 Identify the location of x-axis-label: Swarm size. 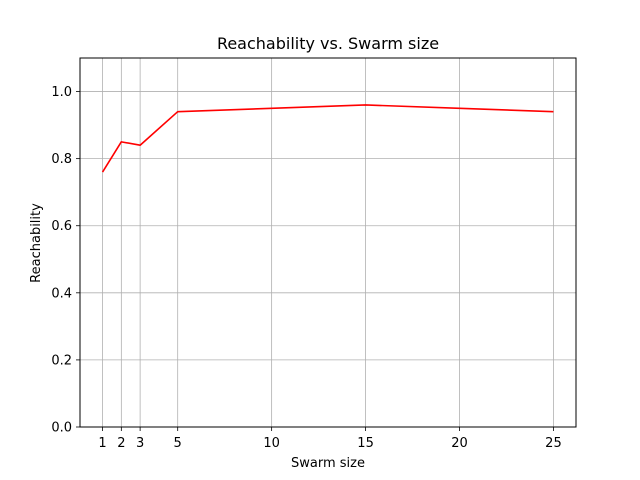
(328, 463).